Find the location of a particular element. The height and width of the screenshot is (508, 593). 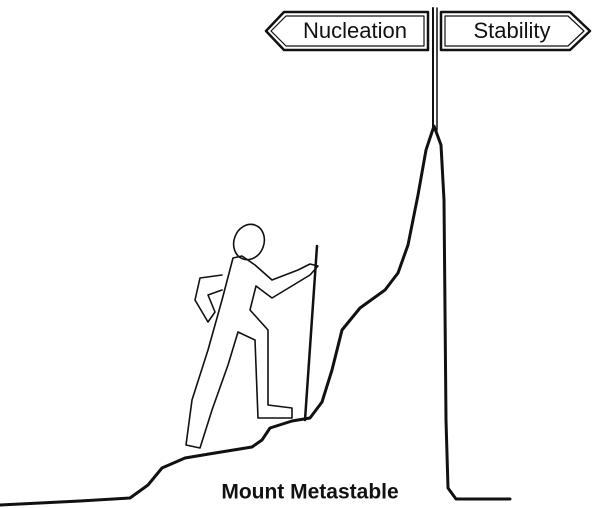

sign-left is located at coordinates (347, 31).